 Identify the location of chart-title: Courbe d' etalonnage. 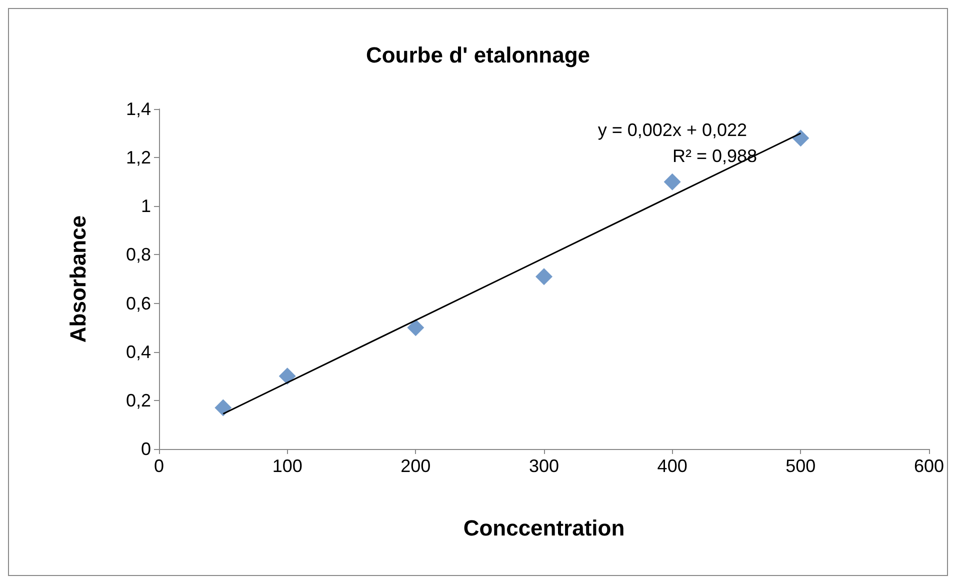
(478, 55).